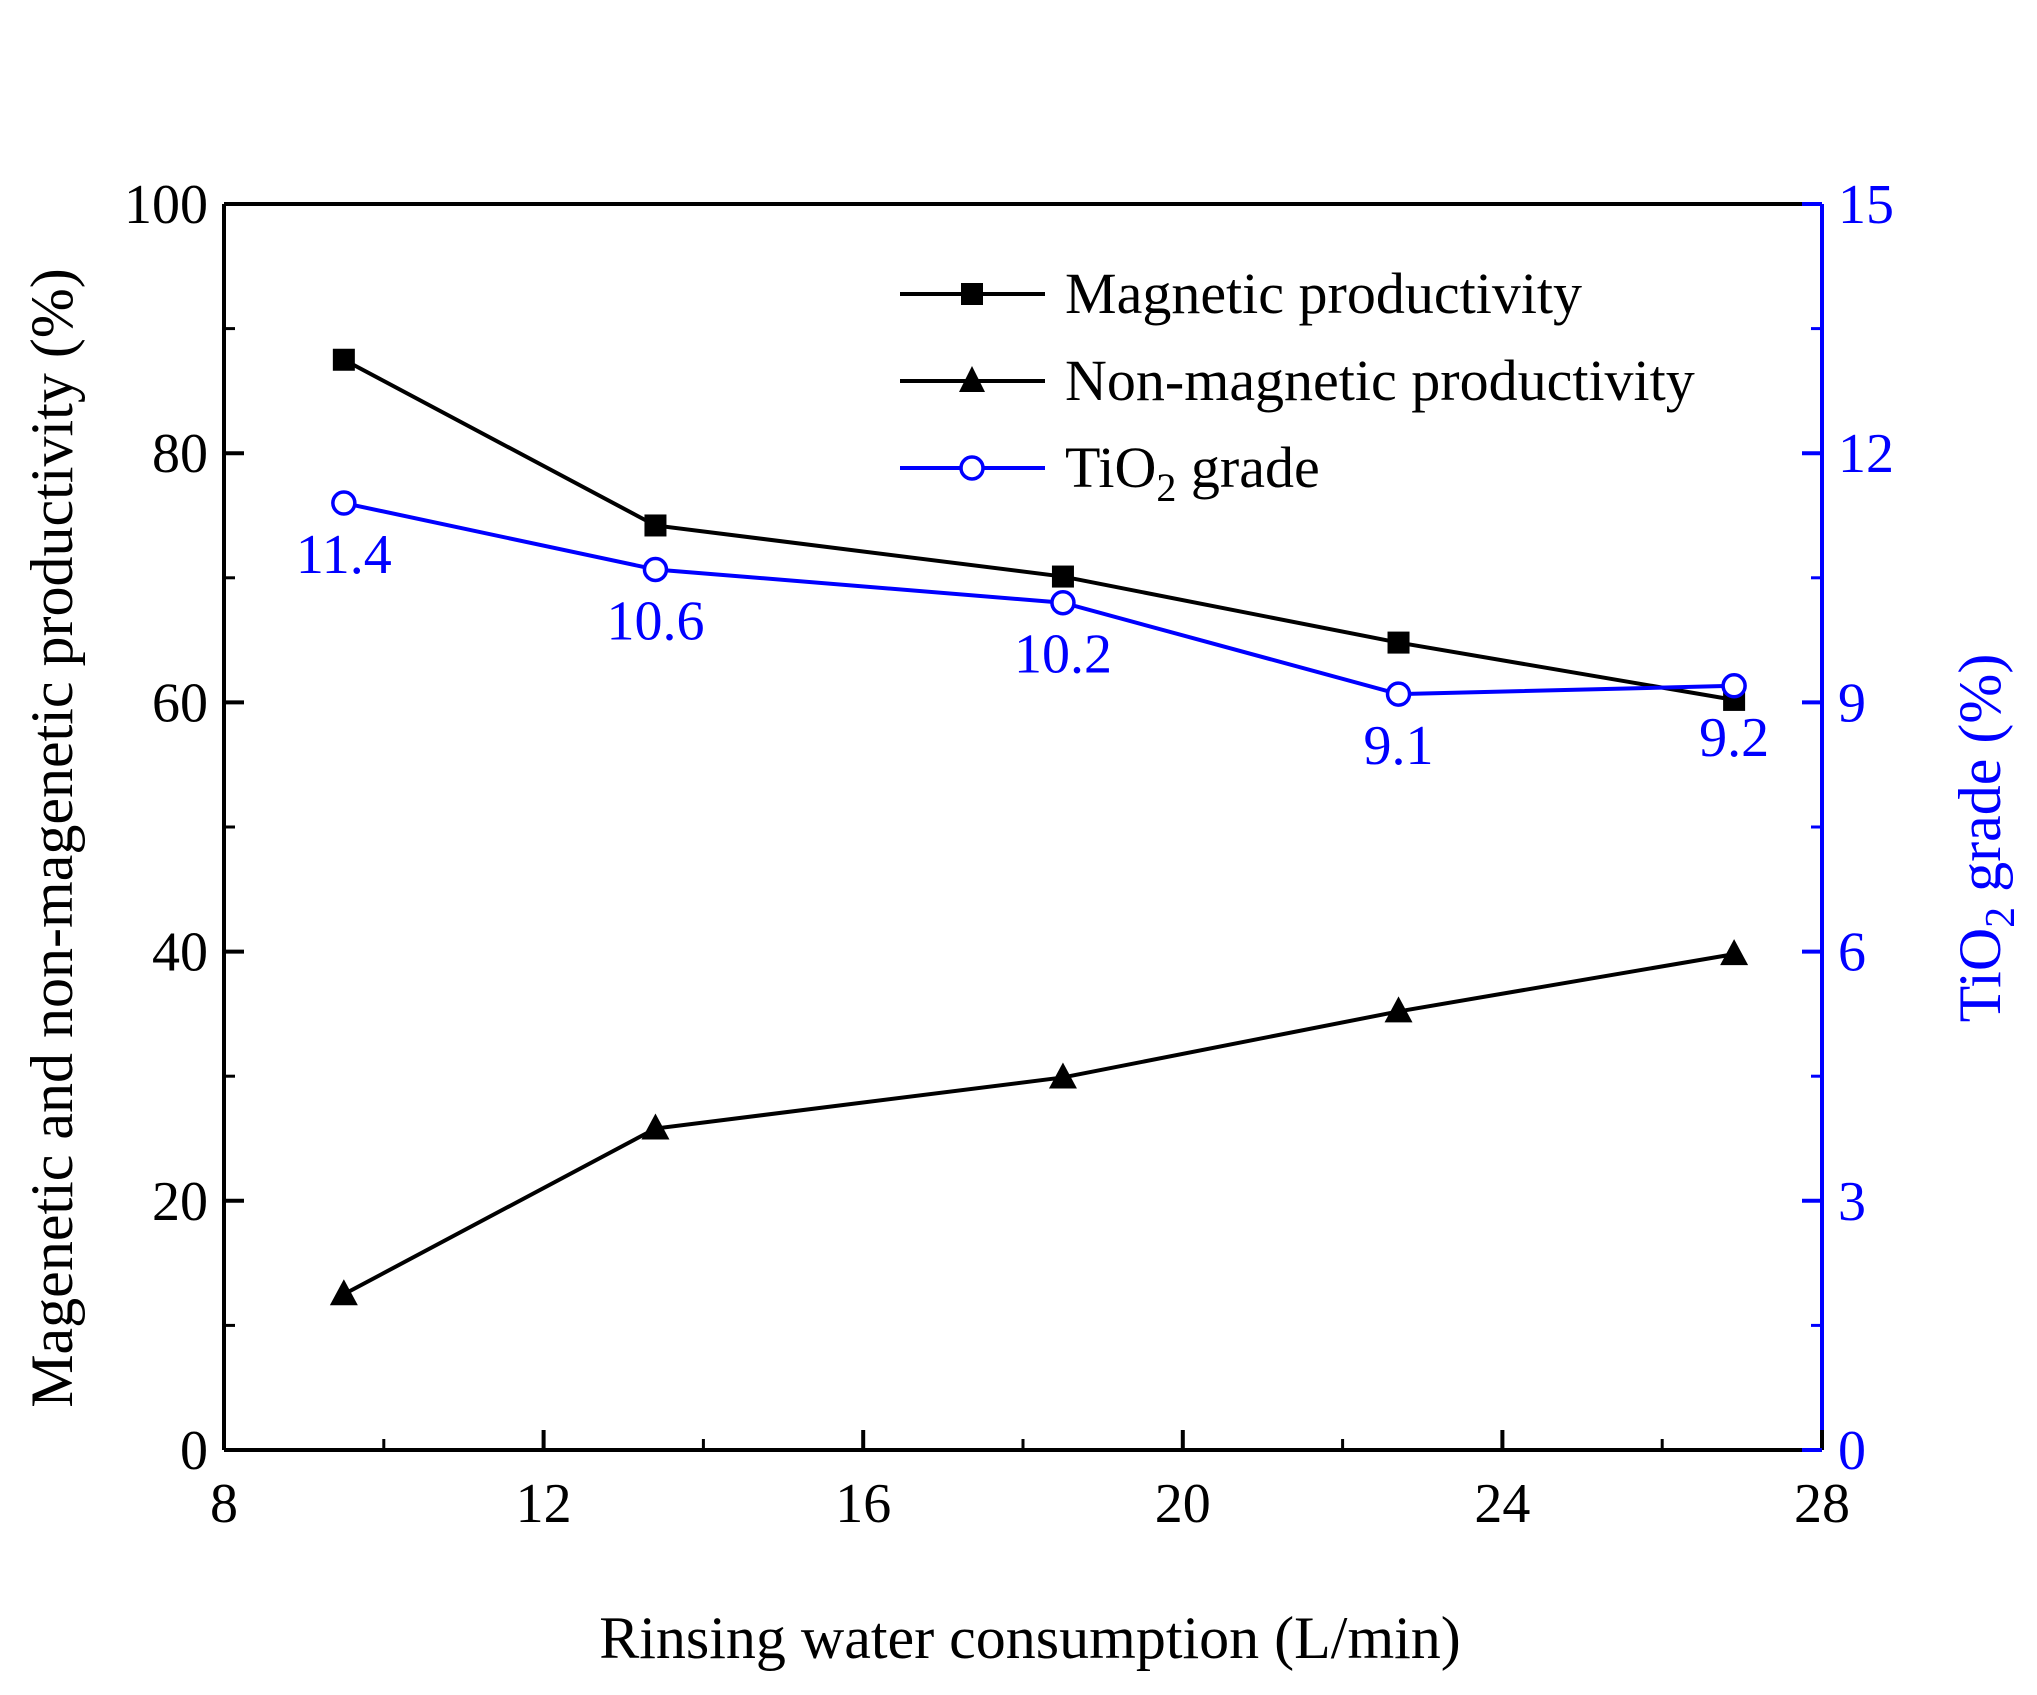 Image resolution: width=2037 pixels, height=1695 pixels. Describe the element at coordinates (224, 1504) in the screenshot. I see `x-tick-label: 8` at that location.